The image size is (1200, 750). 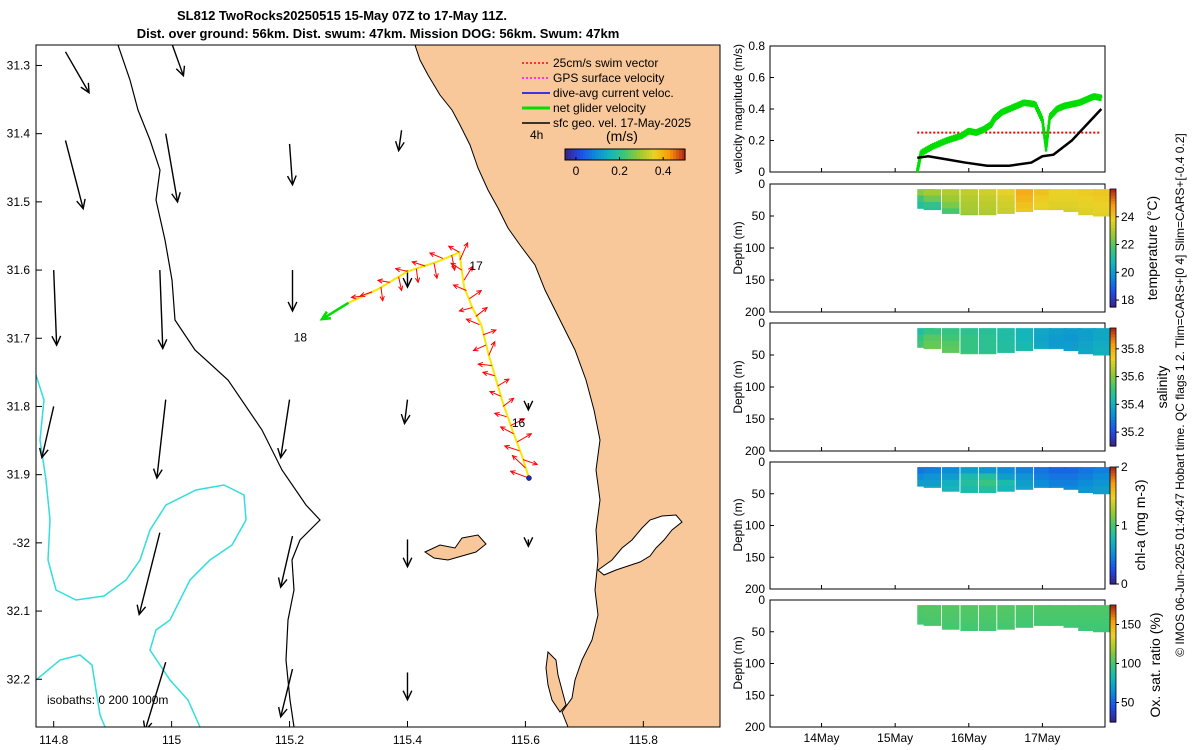 I want to click on swim-vector-14-head, so click(x=475, y=349).